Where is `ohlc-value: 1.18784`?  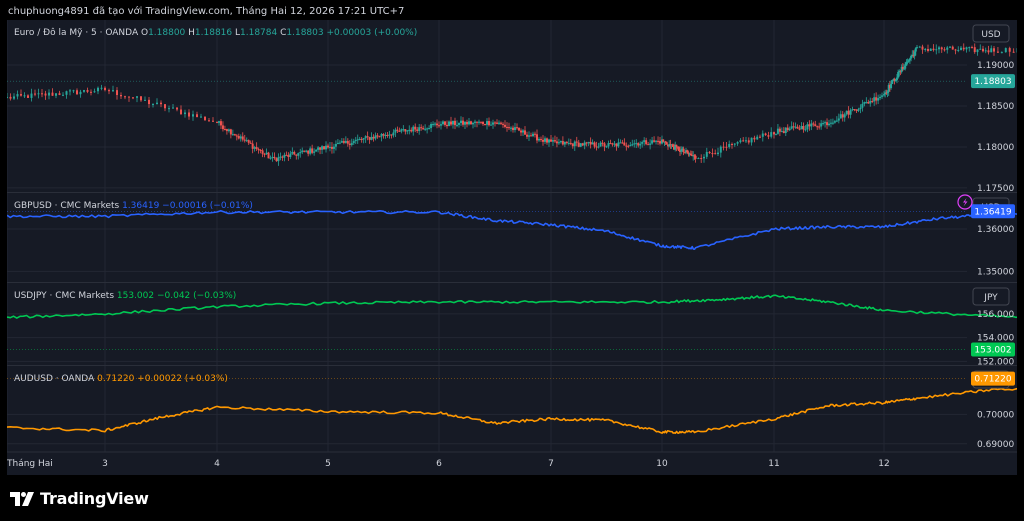
ohlc-value: 1.18784 is located at coordinates (260, 33).